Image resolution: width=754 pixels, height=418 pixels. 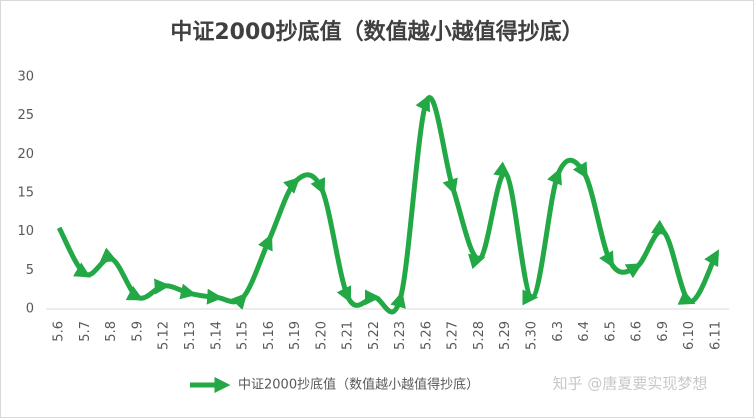 What do you see at coordinates (25, 154) in the screenshot?
I see `y-tick-label: 20` at bounding box center [25, 154].